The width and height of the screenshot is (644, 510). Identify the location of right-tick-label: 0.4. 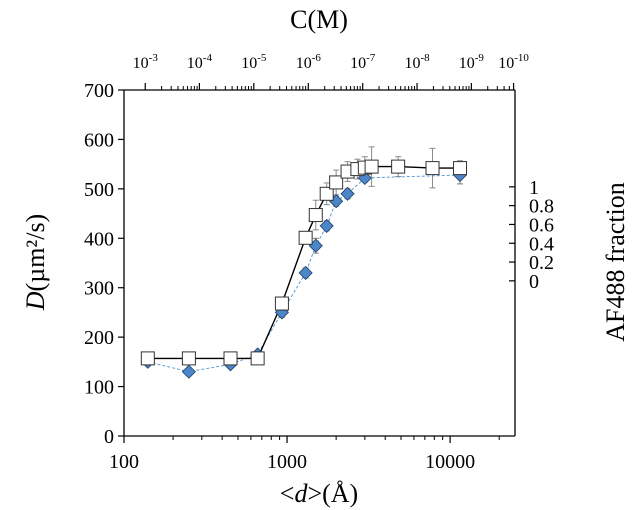
(541, 244).